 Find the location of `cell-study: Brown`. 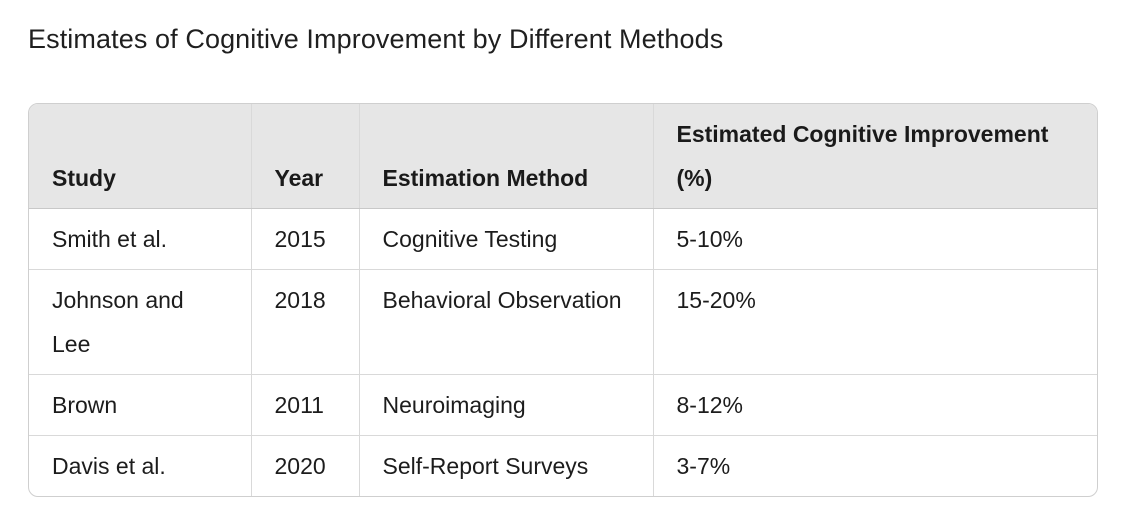

cell-study: Brown is located at coordinates (140, 405).